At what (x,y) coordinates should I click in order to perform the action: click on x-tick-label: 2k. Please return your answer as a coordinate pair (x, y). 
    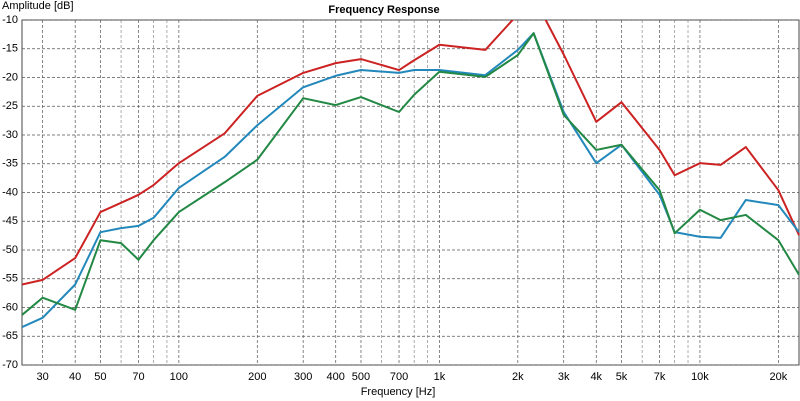
    Looking at the image, I should click on (518, 377).